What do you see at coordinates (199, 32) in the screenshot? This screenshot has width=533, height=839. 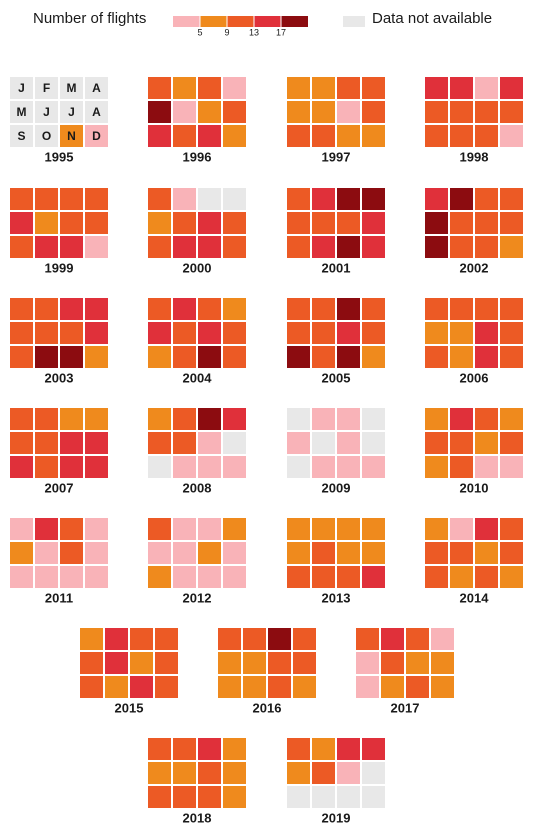 I see `legend-tick-label: 5` at bounding box center [199, 32].